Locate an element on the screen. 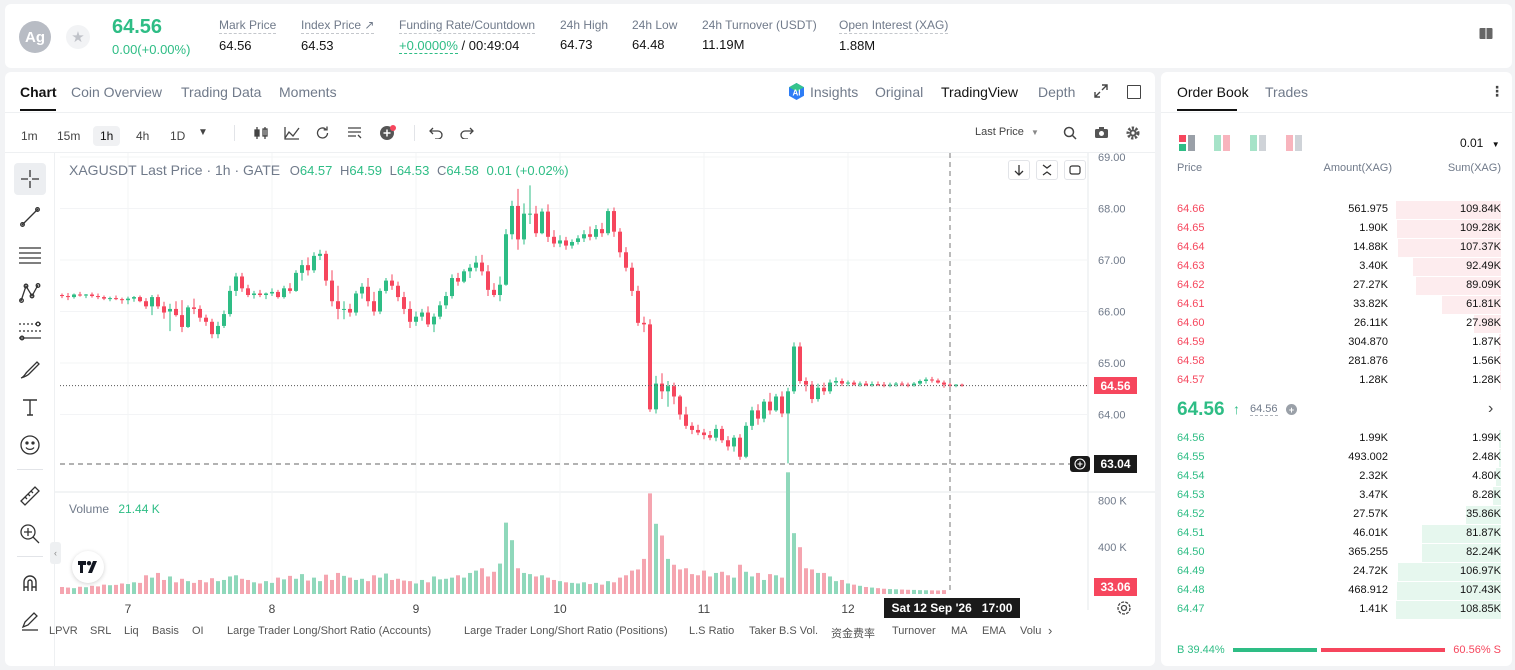 The width and height of the screenshot is (1515, 670). pencil-lock-icon is located at coordinates (30, 621).